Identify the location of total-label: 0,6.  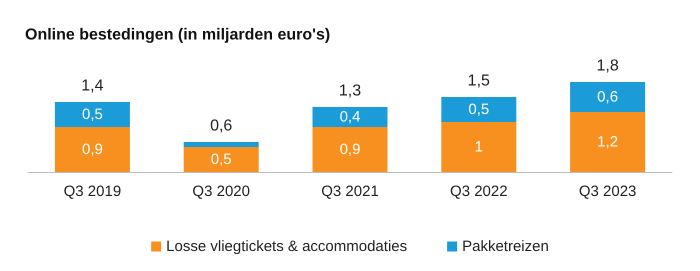
(221, 126).